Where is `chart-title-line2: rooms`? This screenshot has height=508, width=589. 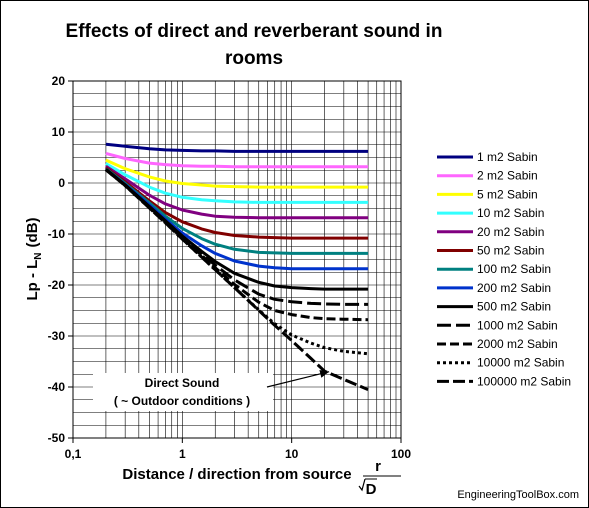
chart-title-line2: rooms is located at coordinates (254, 58).